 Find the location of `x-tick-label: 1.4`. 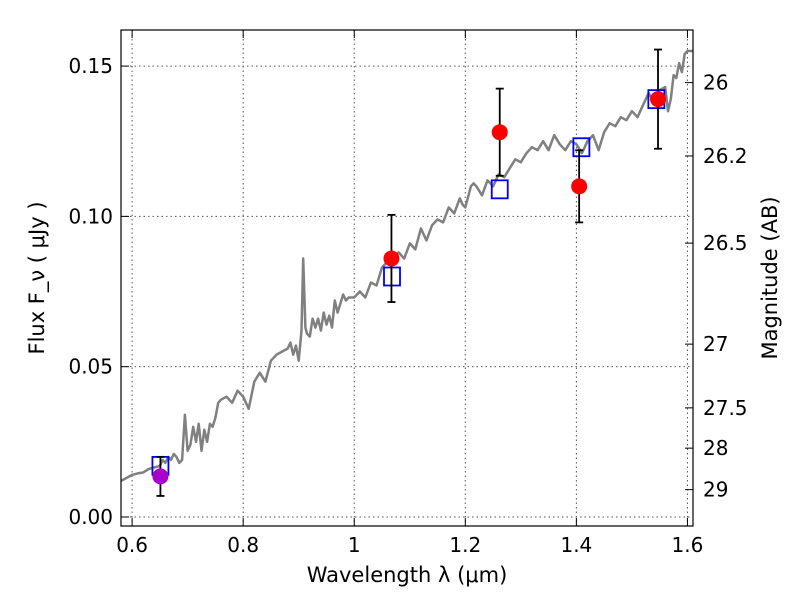

x-tick-label: 1.4 is located at coordinates (576, 545).